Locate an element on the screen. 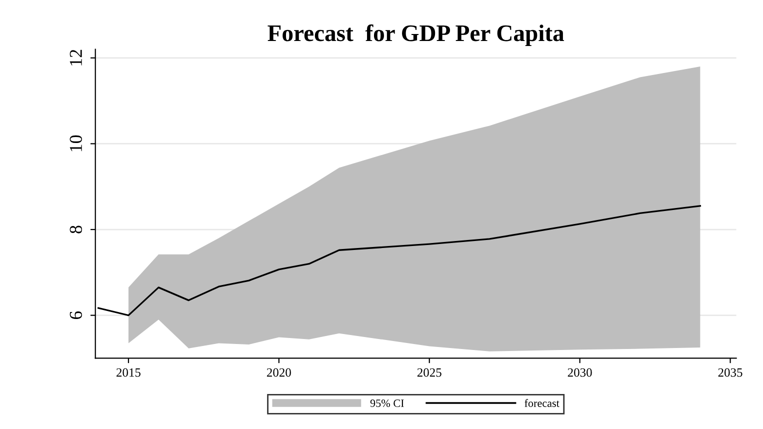 The image size is (763, 429). y-tick-label: 12 is located at coordinates (76, 58).